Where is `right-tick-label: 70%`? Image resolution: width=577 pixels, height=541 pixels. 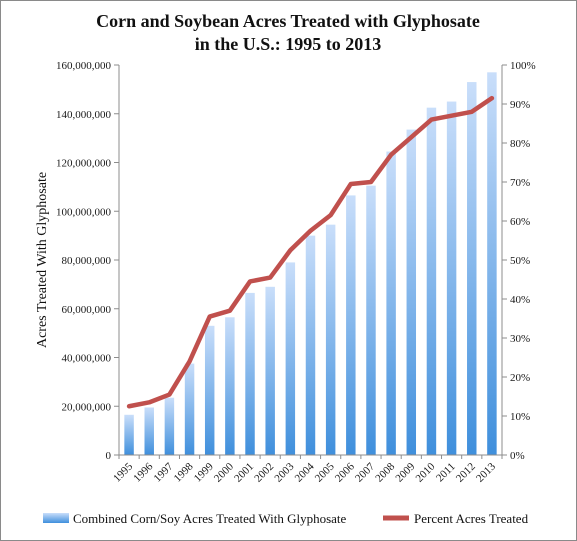
right-tick-label: 70% is located at coordinates (520, 183).